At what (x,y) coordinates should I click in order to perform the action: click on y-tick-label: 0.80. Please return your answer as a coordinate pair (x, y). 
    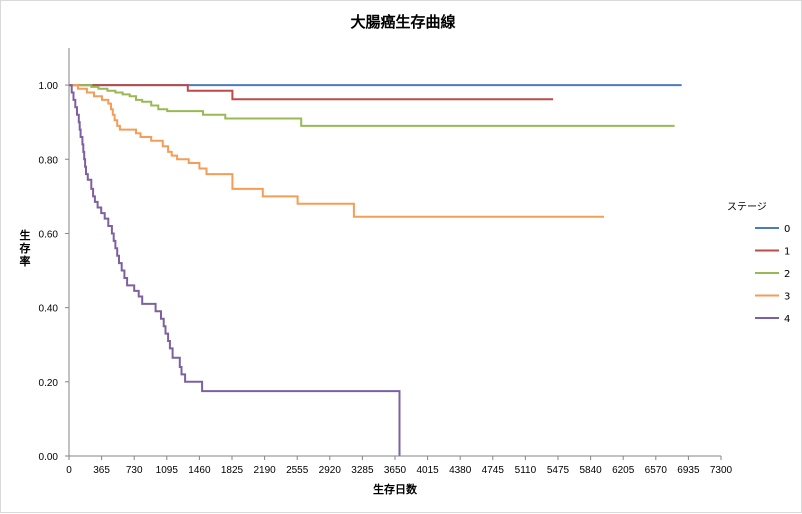
    Looking at the image, I should click on (49, 160).